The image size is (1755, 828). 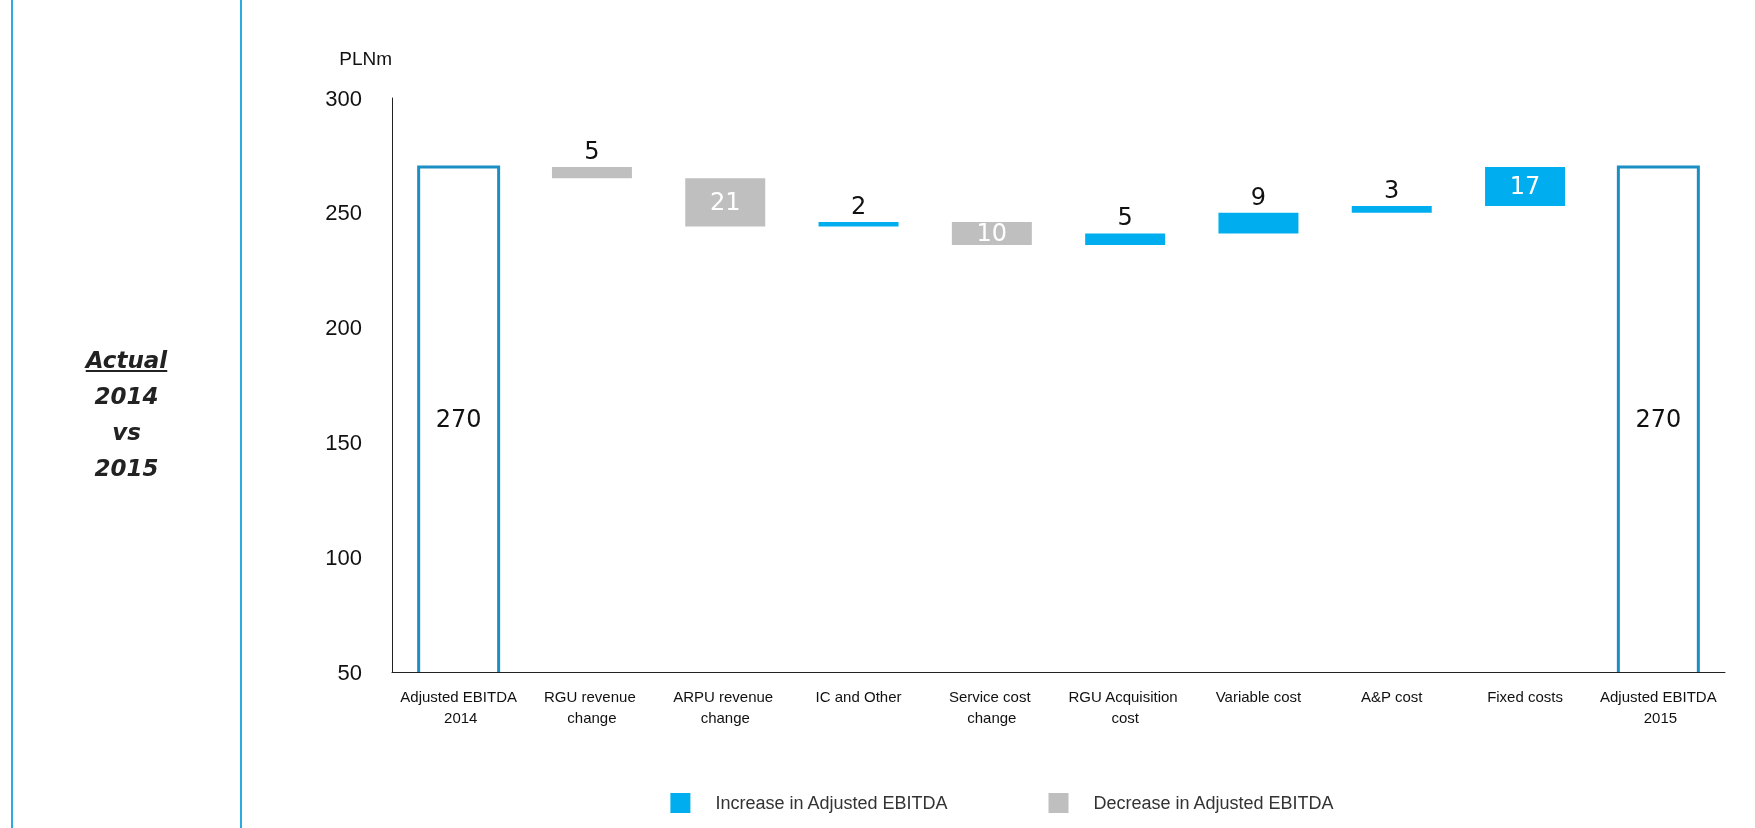 What do you see at coordinates (858, 696) in the screenshot?
I see `x-tick-label: IC and Other` at bounding box center [858, 696].